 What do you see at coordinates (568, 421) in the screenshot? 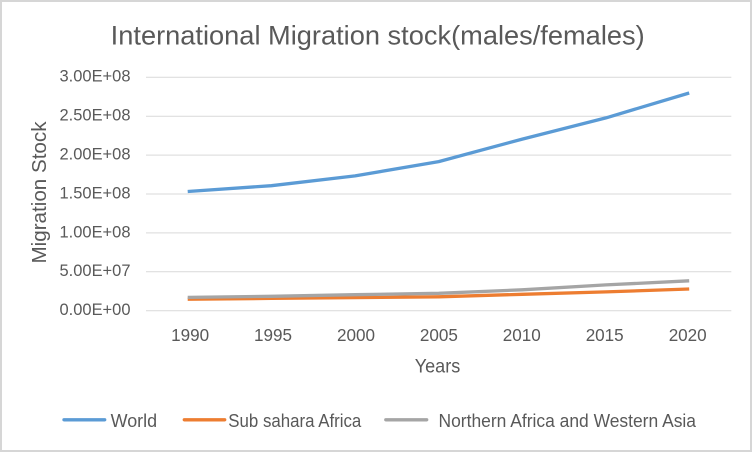
I see `svg-text:Northern Africa and Western As: Northern Africa and Western Asia` at bounding box center [568, 421].